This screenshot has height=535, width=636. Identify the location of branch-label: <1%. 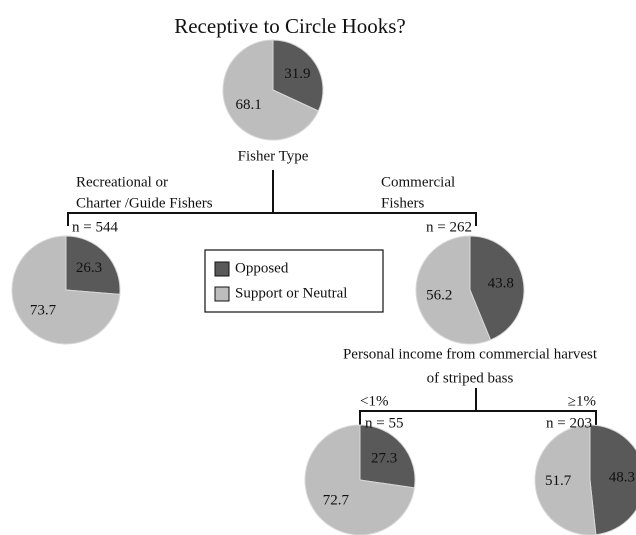
(374, 401).